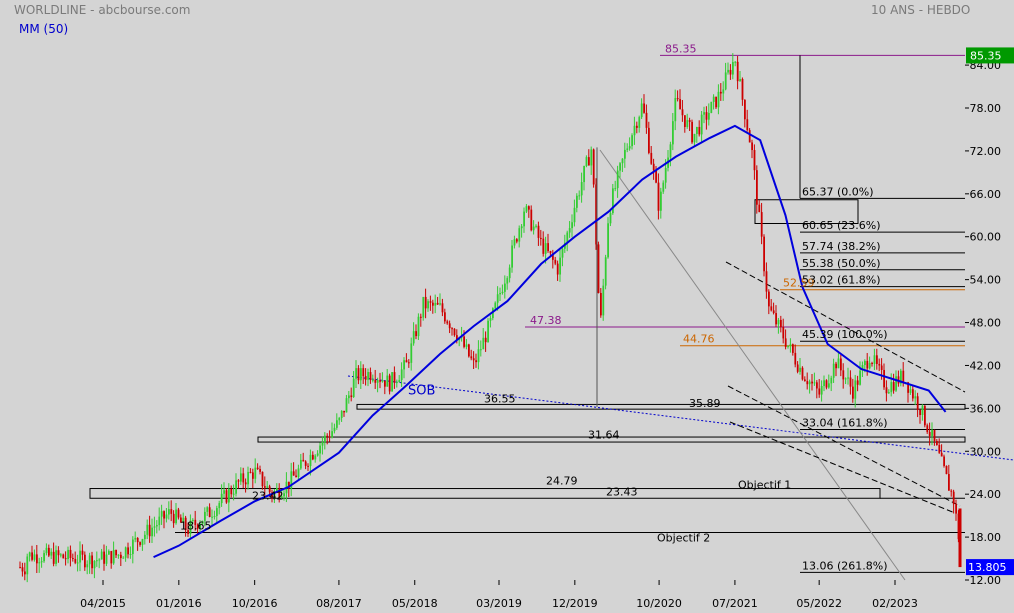  Describe the element at coordinates (683, 537) in the screenshot. I see `objectif-2-label: Objectif 2` at that location.